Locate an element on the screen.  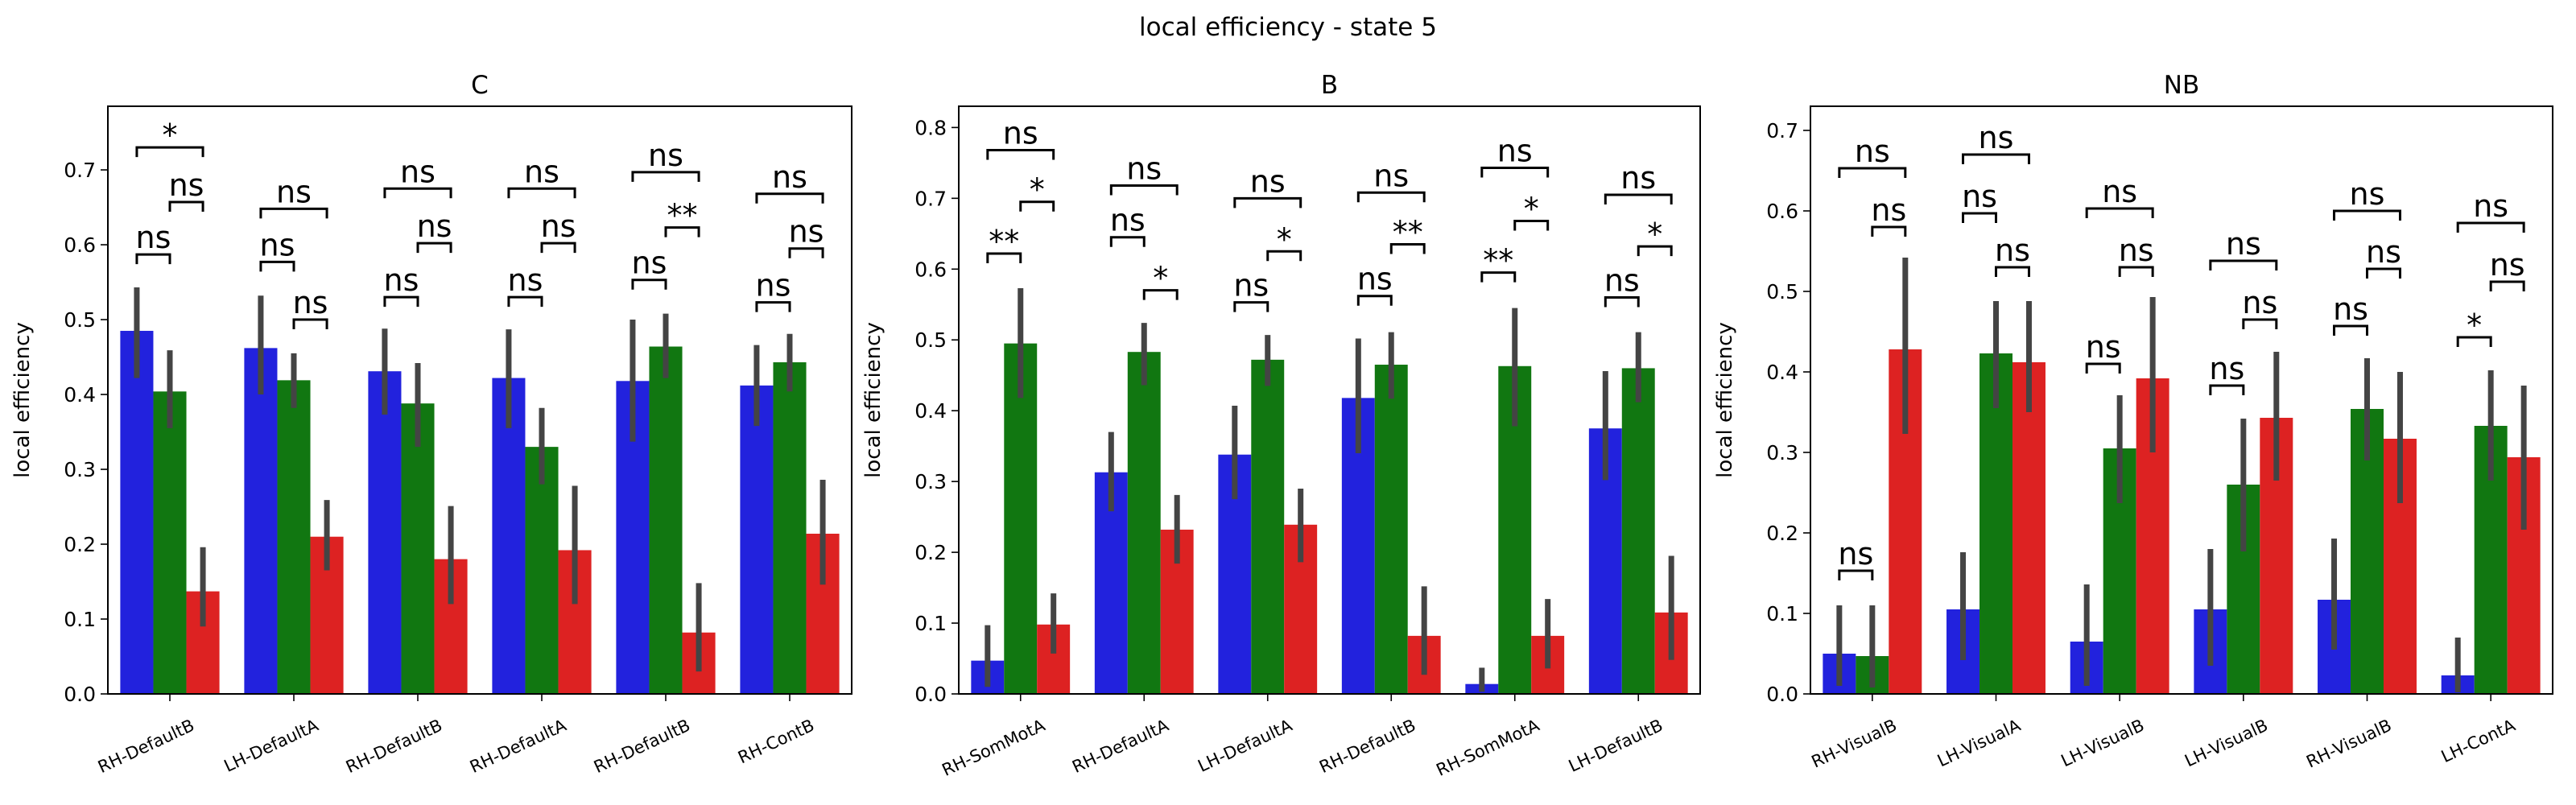
x-tick-label: RH-DefaultA is located at coordinates (1120, 747).